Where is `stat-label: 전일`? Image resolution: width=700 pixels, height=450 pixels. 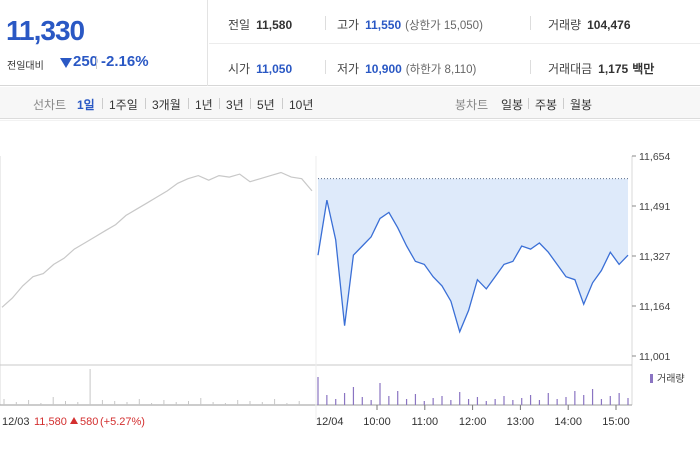
stat-label: 전일 is located at coordinates (239, 25).